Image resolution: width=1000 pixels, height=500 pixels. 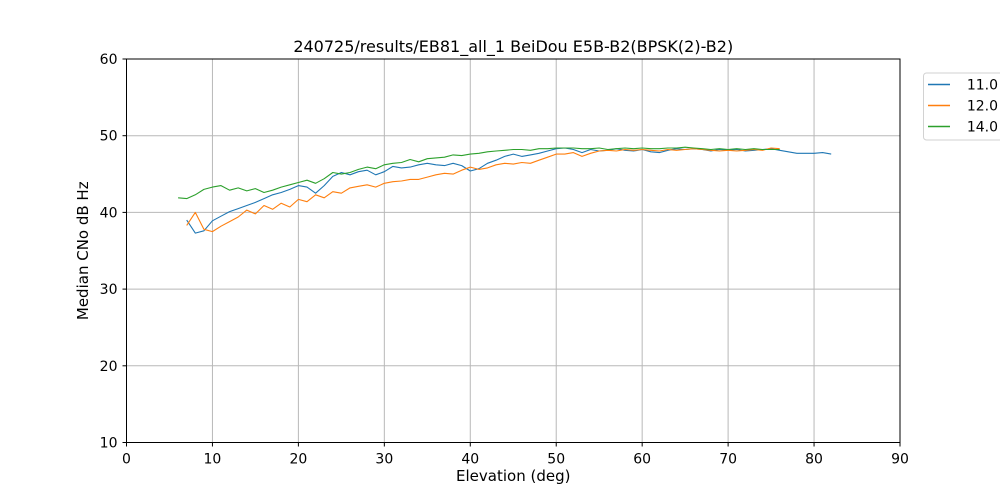 I want to click on y-tick-label: 40, so click(x=109, y=213).